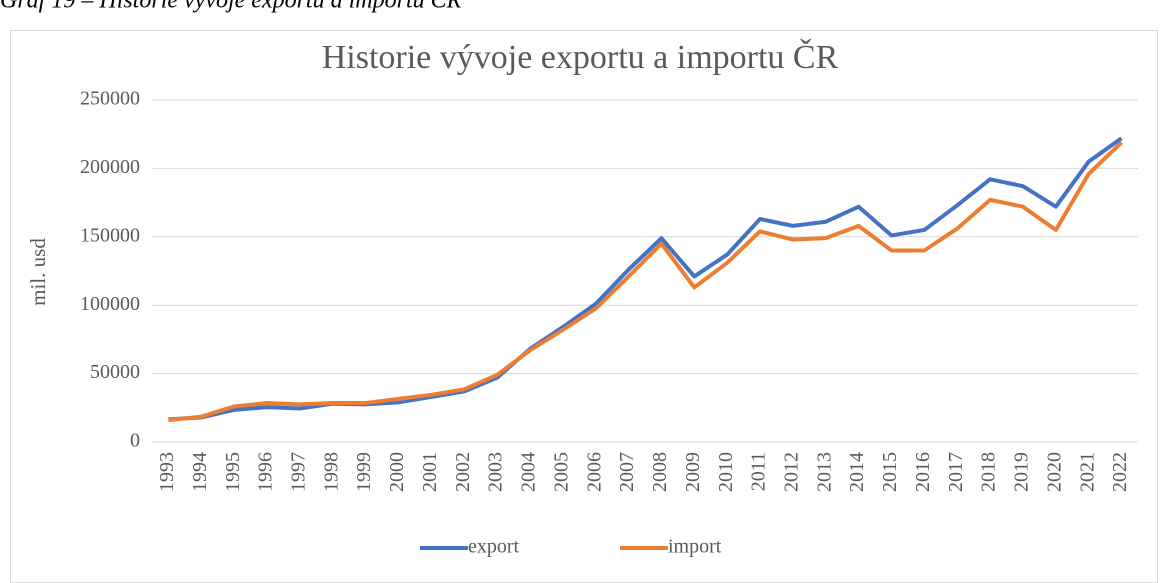  Describe the element at coordinates (110, 99) in the screenshot. I see `y-tick-label: 250000` at that location.